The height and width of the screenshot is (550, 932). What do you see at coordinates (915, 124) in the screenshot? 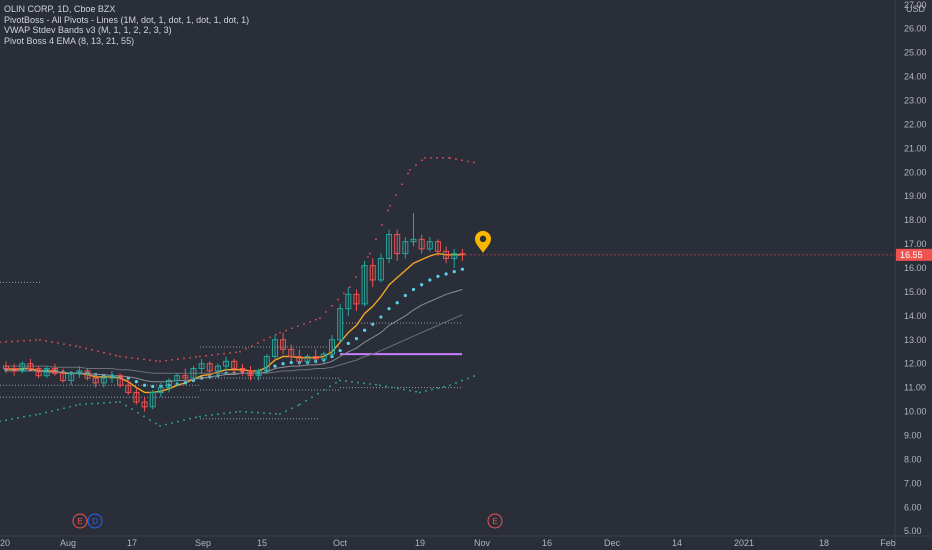
I see `y-tick-label: 22.00` at bounding box center [915, 124].